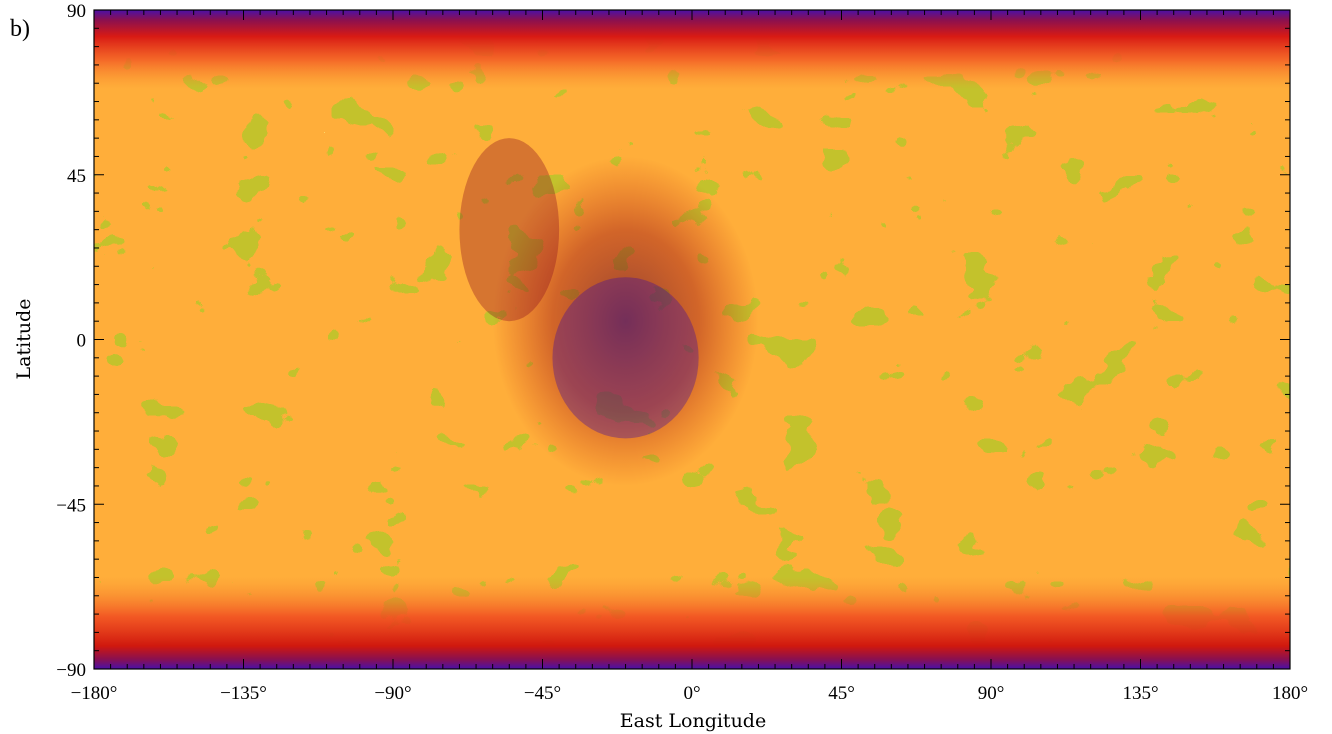 This screenshot has width=1332, height=734. What do you see at coordinates (76, 11) in the screenshot?
I see `y-tick-label: 90` at bounding box center [76, 11].